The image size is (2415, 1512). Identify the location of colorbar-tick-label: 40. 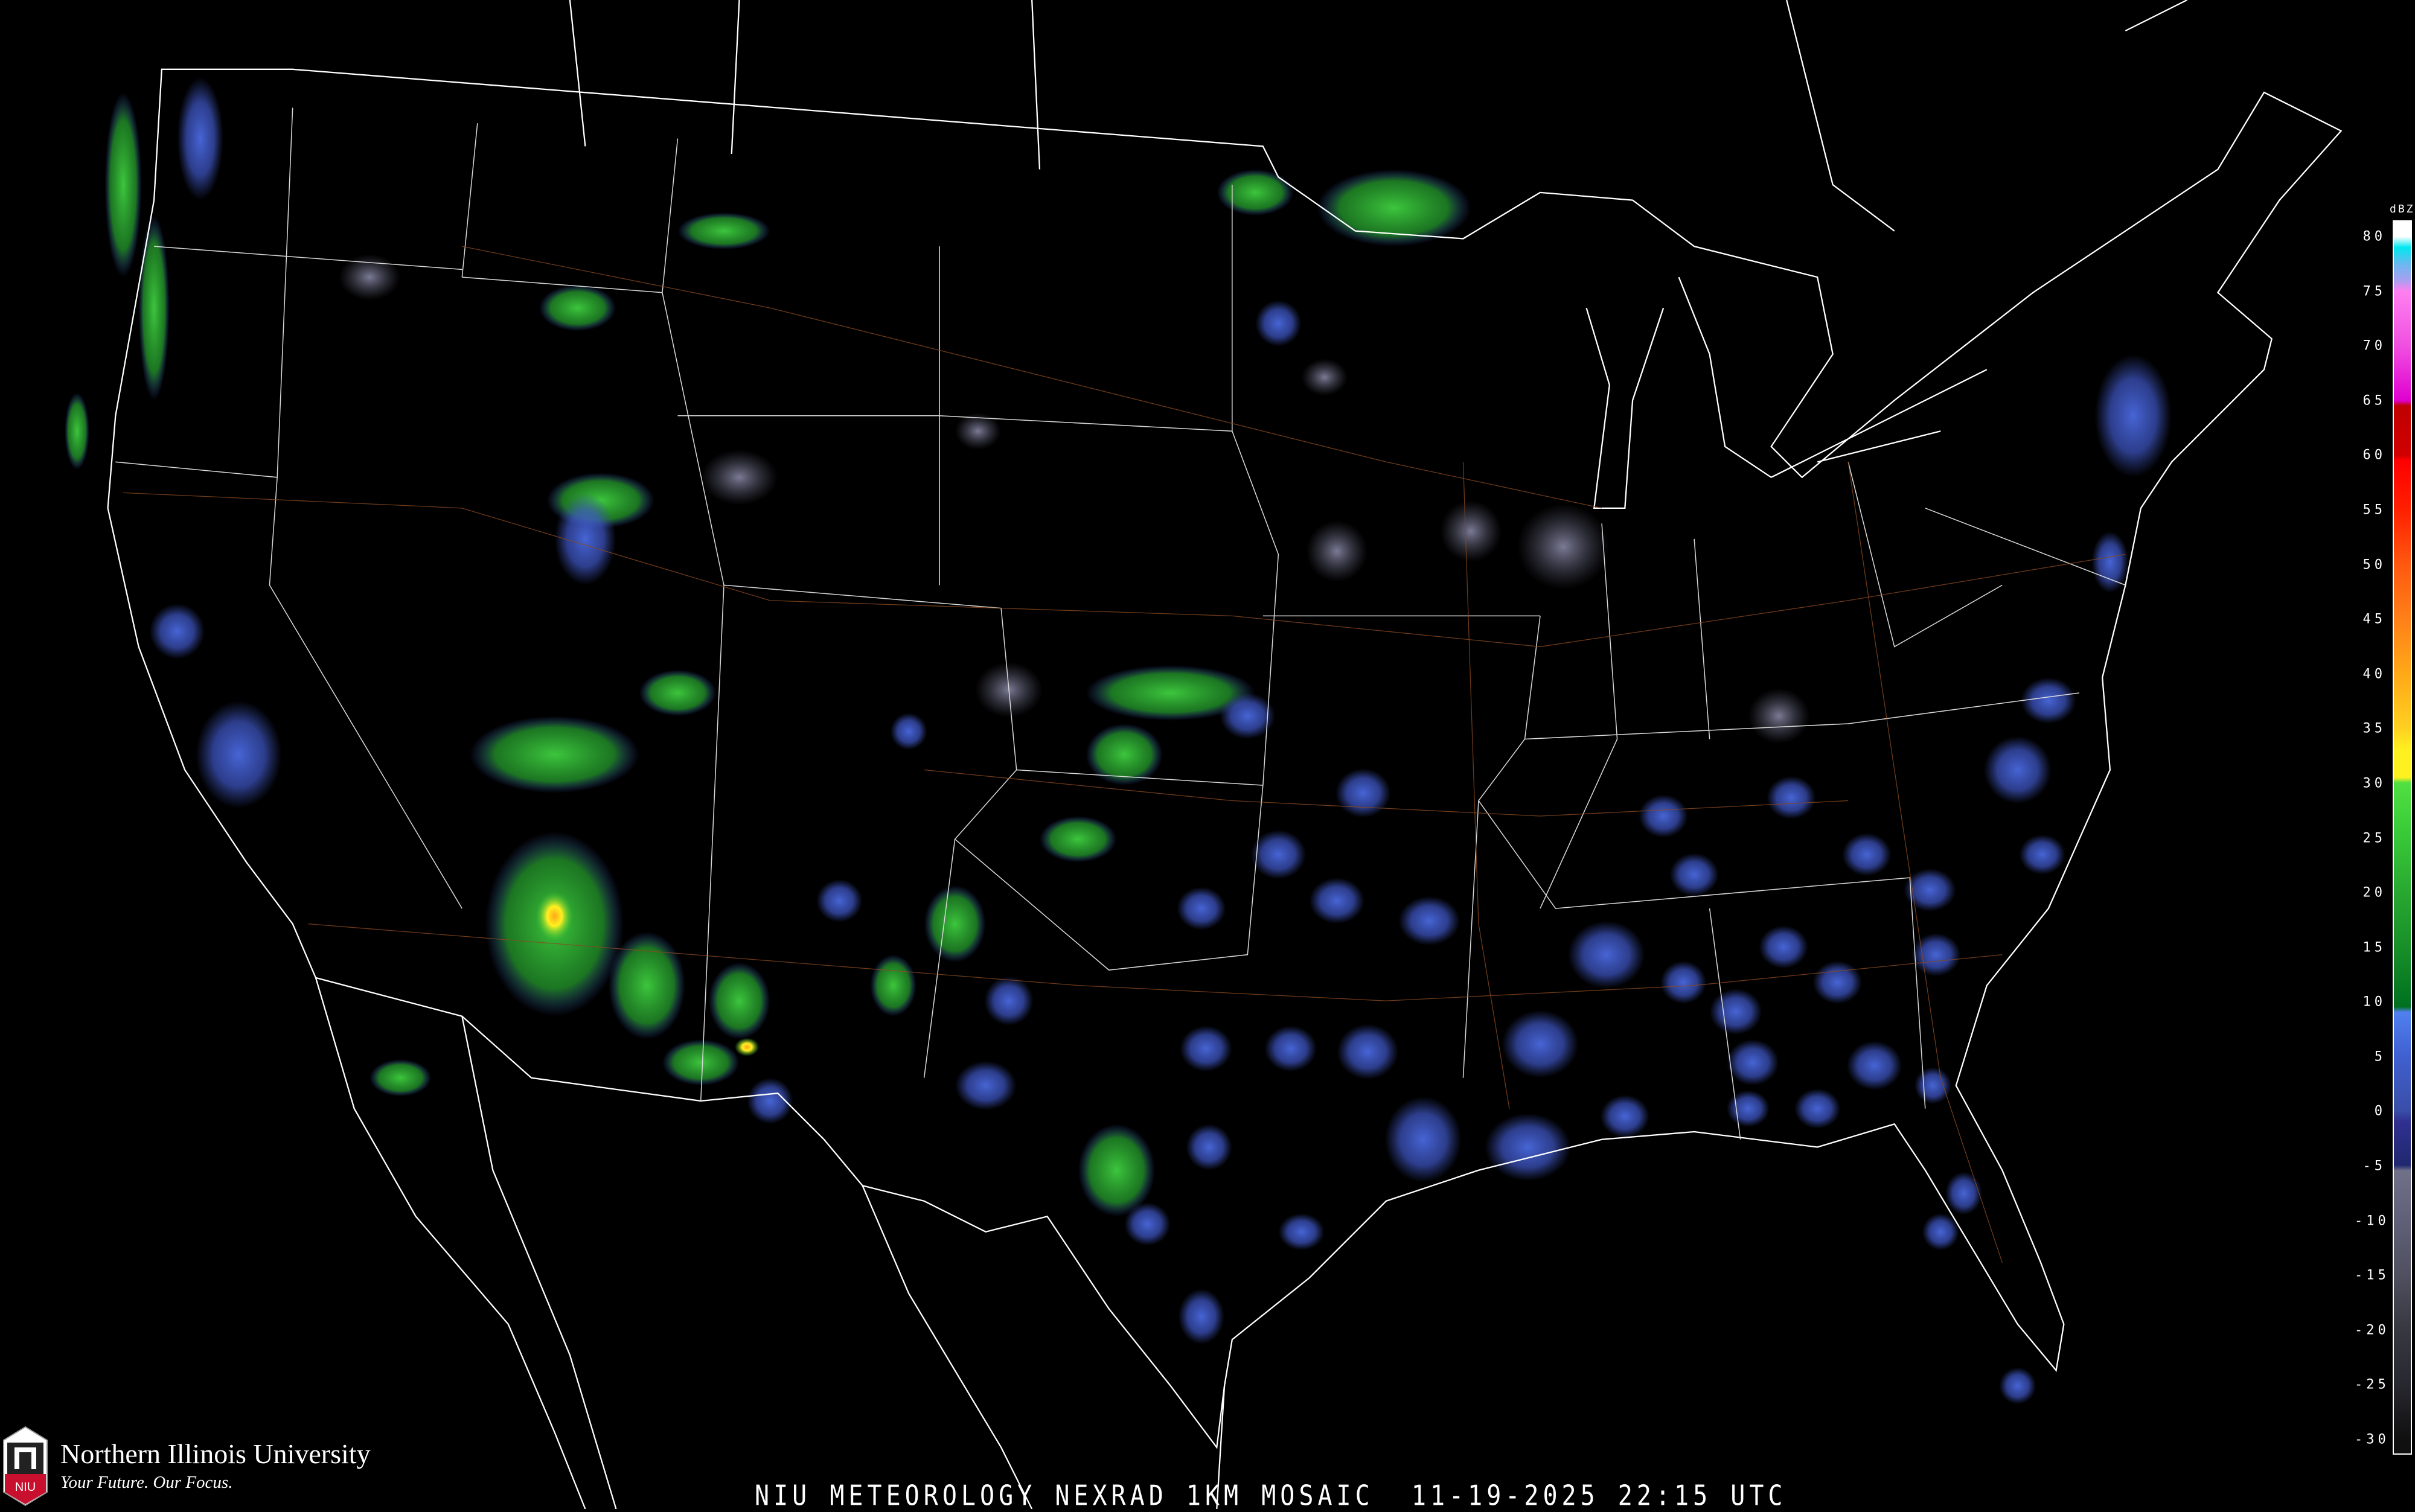
(2374, 674).